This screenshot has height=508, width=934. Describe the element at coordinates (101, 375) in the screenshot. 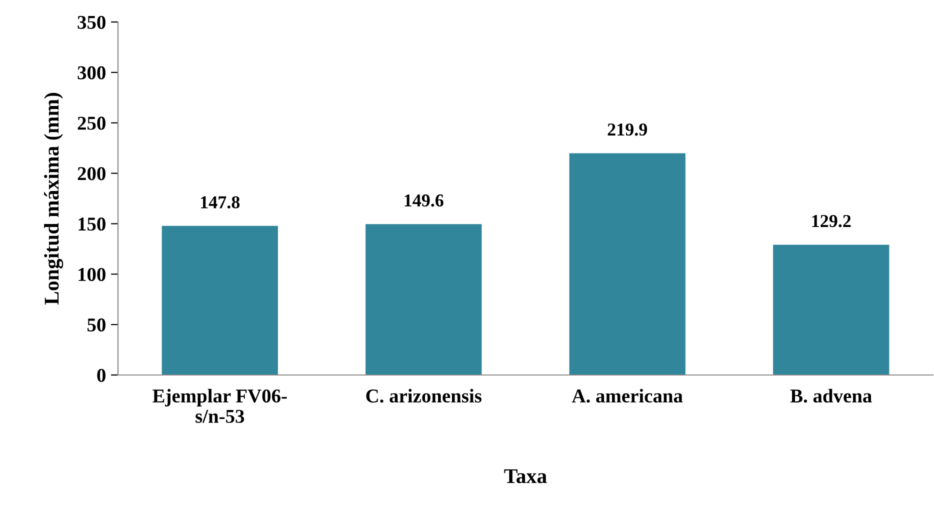

I see `y-tick-label: 0` at that location.